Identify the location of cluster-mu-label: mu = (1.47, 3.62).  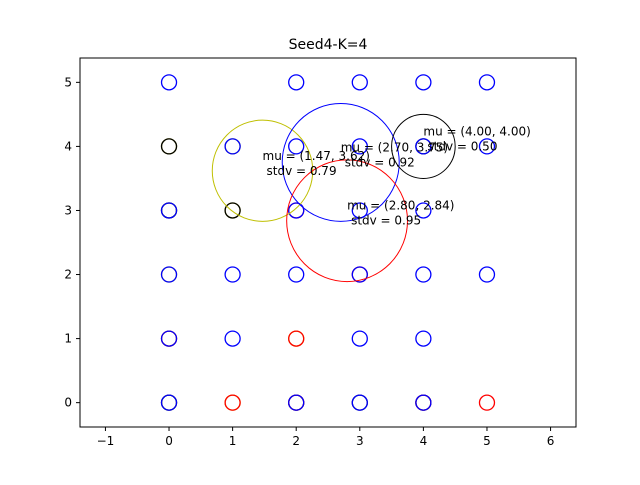
(316, 156).